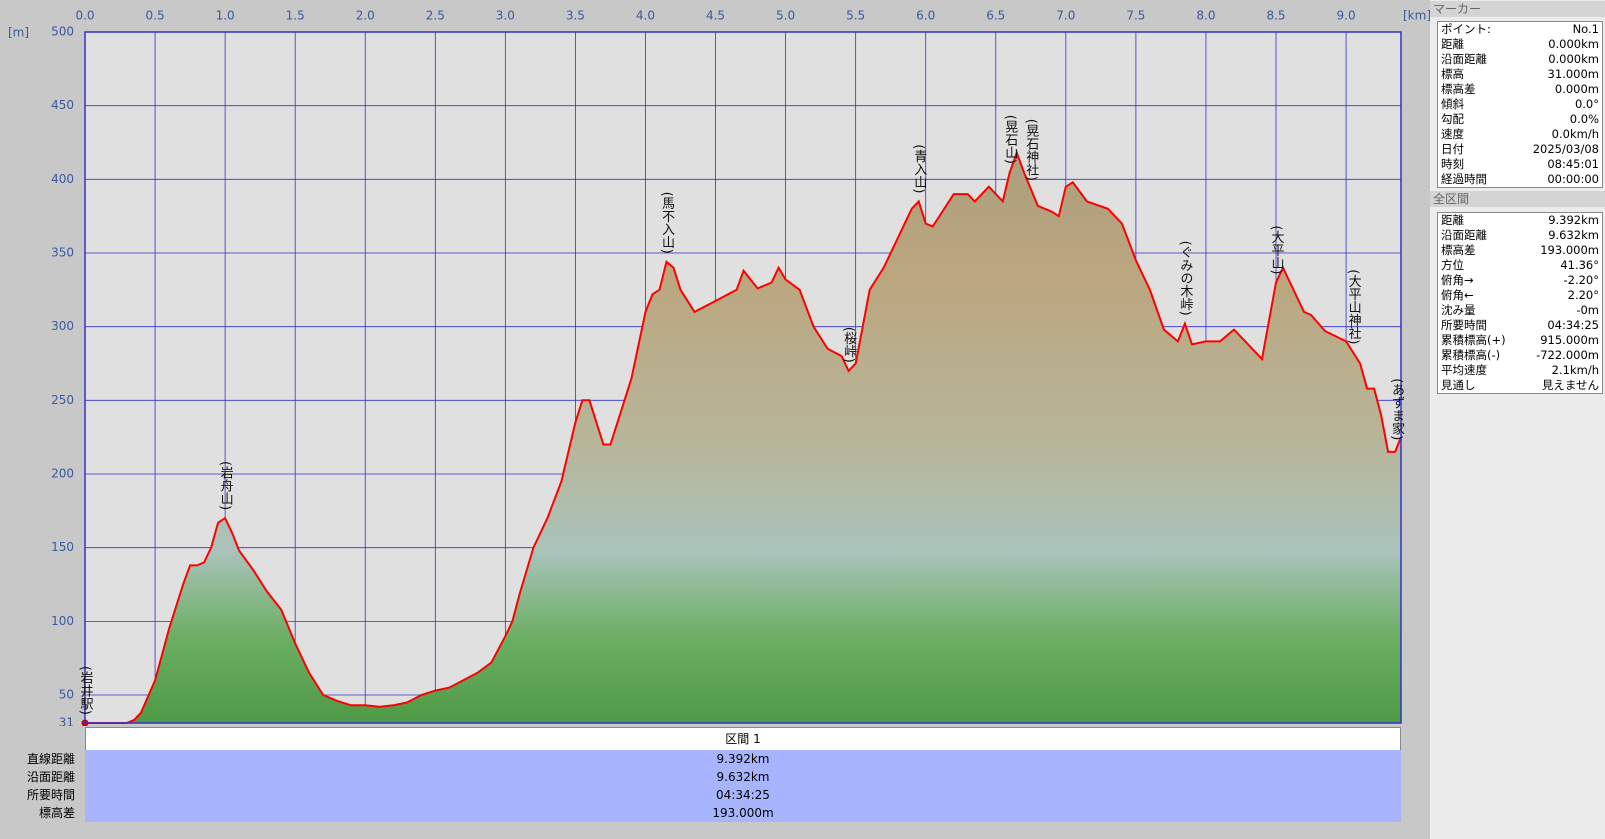  Describe the element at coordinates (1573, 164) in the screenshot. I see `info-value: 08:45:01` at that location.